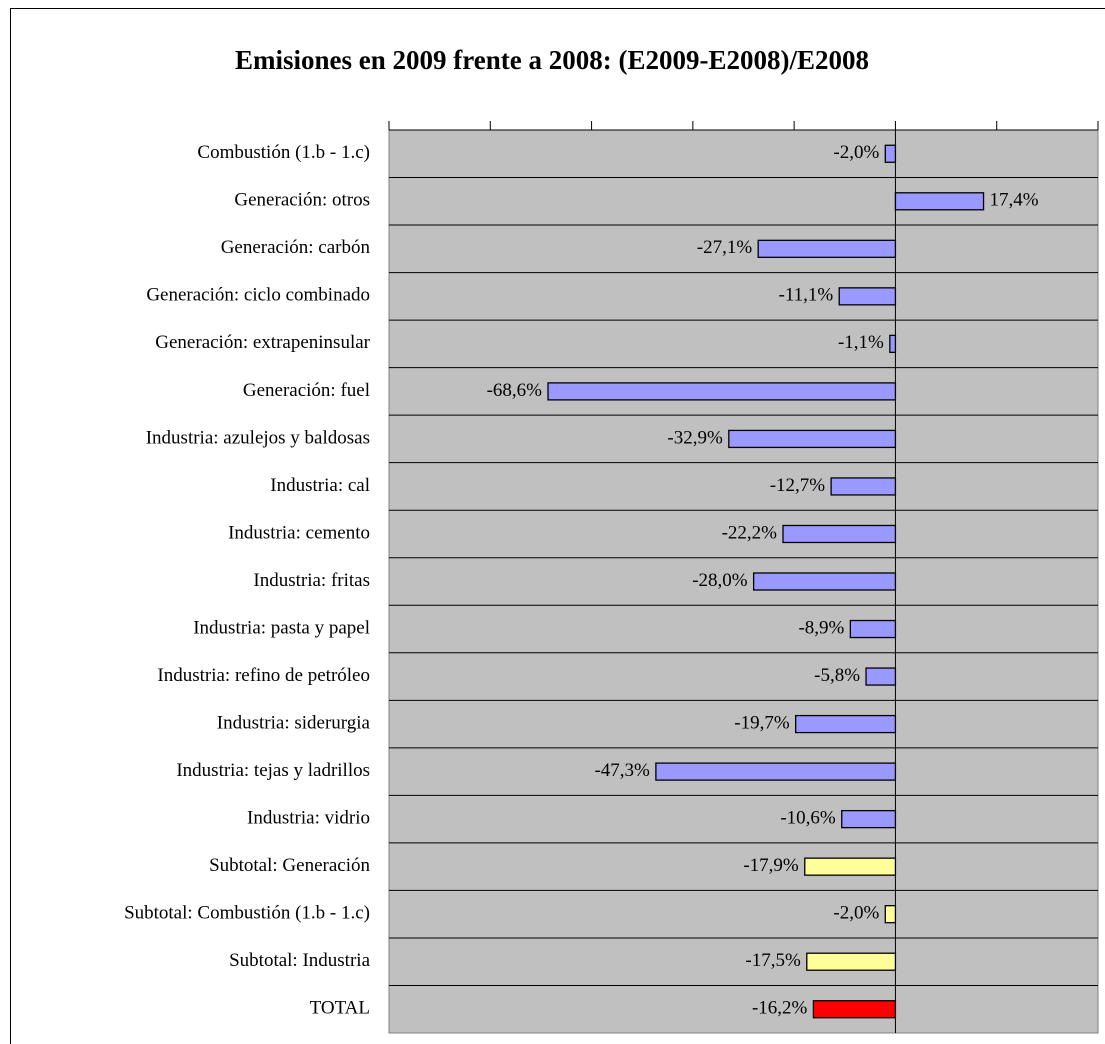 The height and width of the screenshot is (1044, 1105). Describe the element at coordinates (258, 437) in the screenshot. I see `category-label: Industria: azulejos y baldosas` at that location.